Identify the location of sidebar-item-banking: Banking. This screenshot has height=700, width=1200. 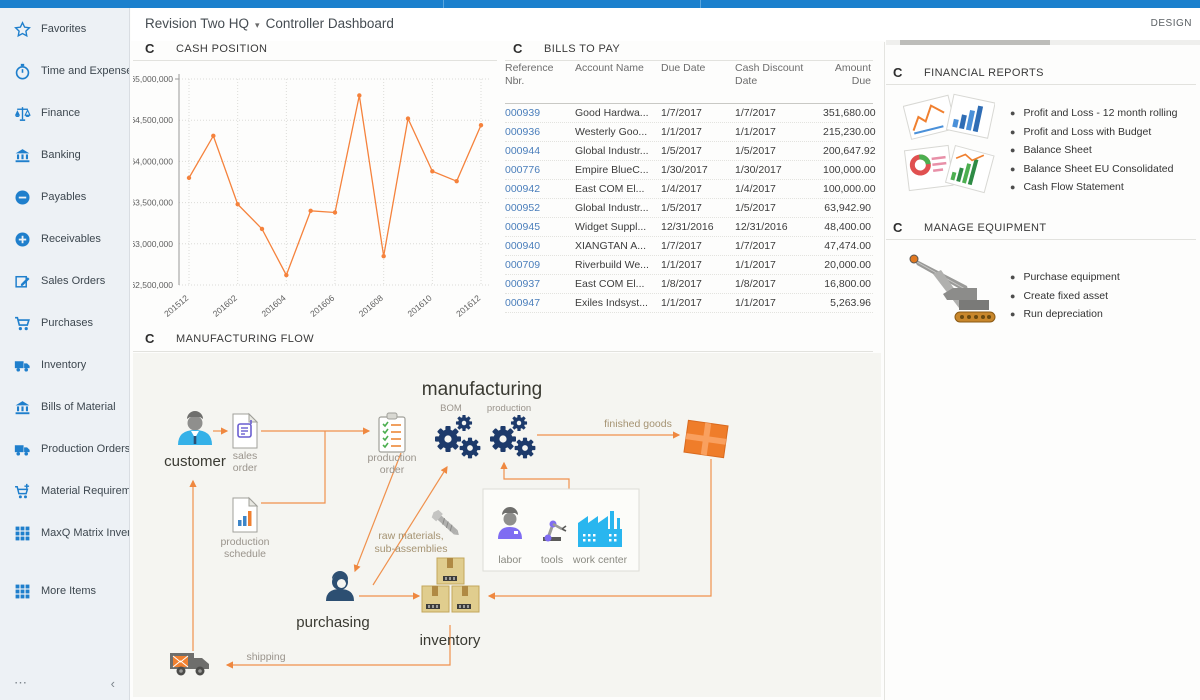
(64, 155).